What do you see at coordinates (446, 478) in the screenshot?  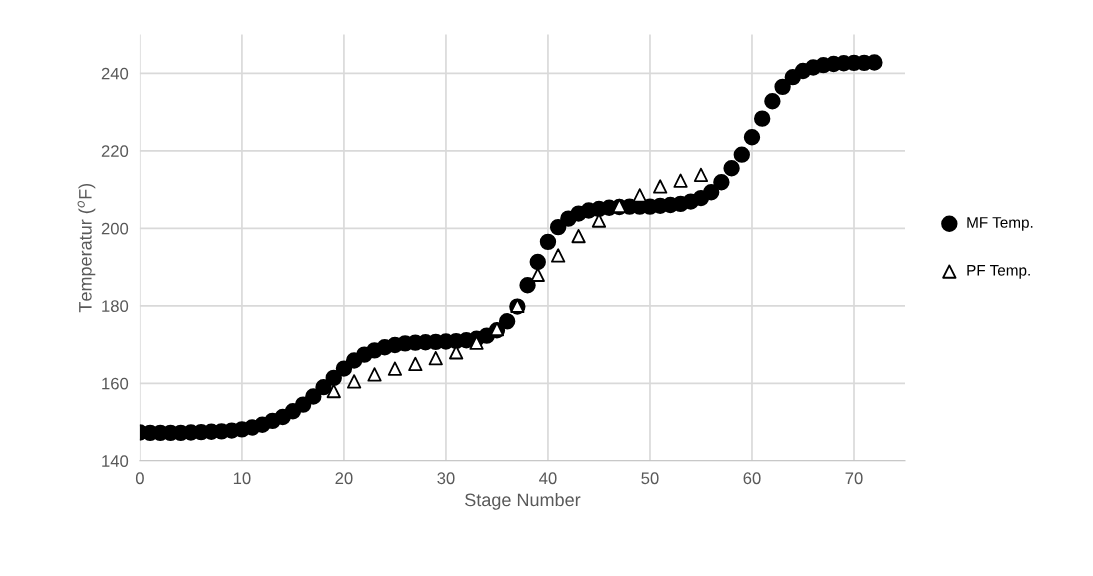 I see `x-tick-label: 30` at bounding box center [446, 478].